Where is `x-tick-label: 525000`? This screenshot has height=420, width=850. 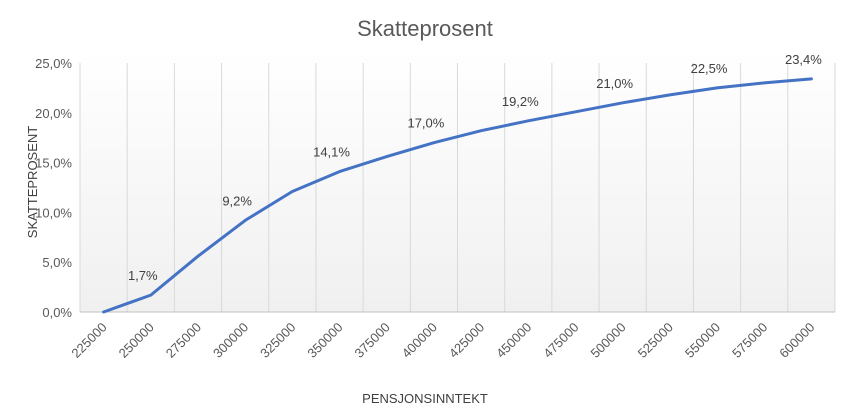 x-tick-label: 525000 is located at coordinates (655, 340).